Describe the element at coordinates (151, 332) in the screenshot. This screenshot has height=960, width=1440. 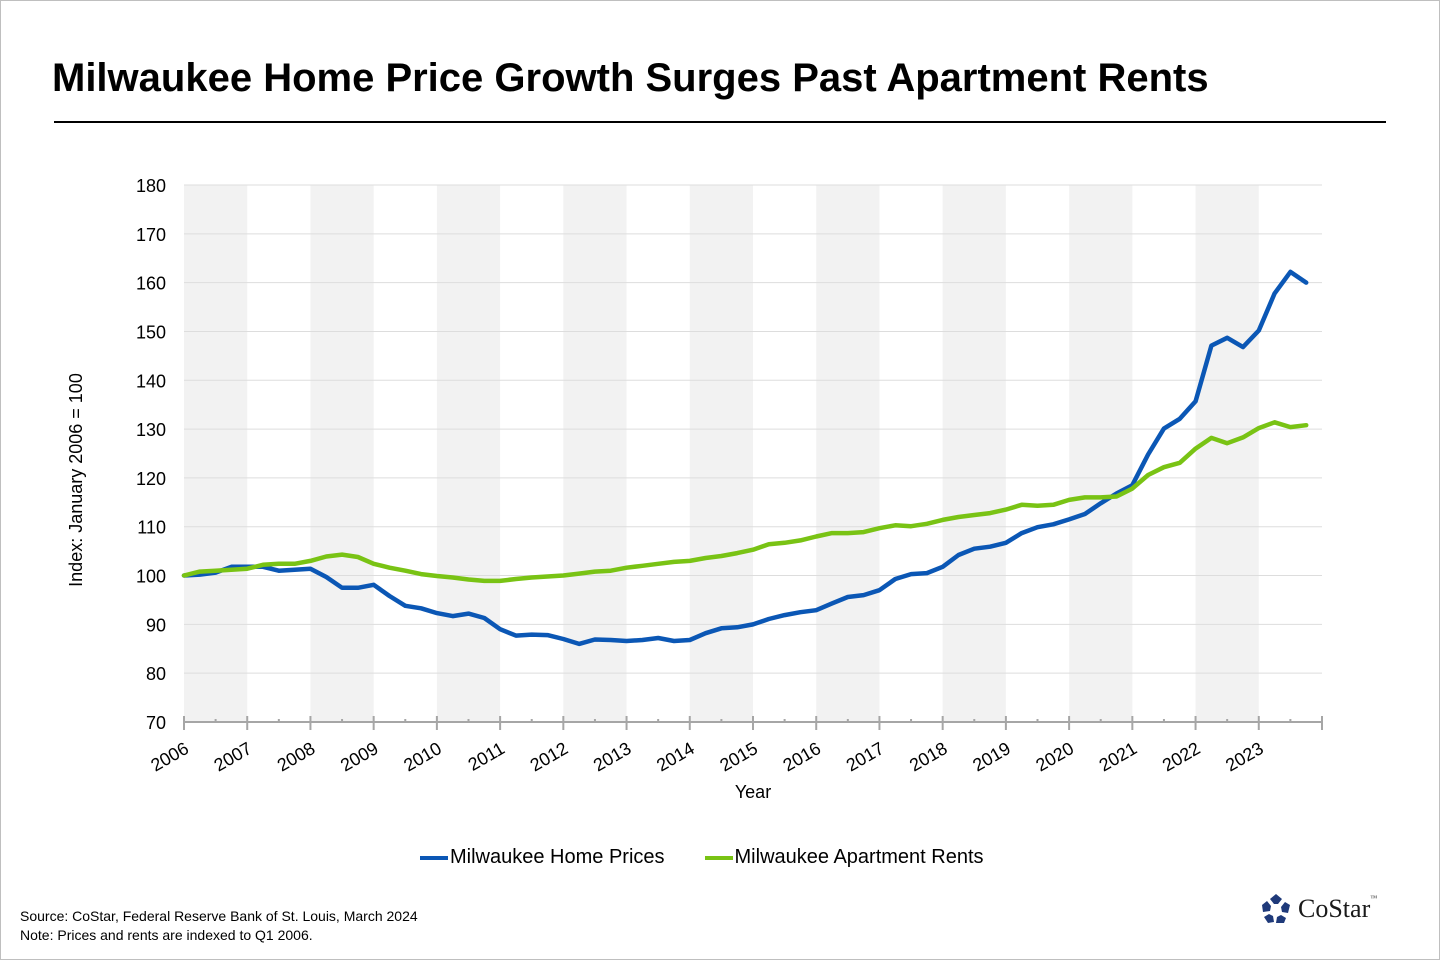
I see `y-tick-label: 150` at that location.